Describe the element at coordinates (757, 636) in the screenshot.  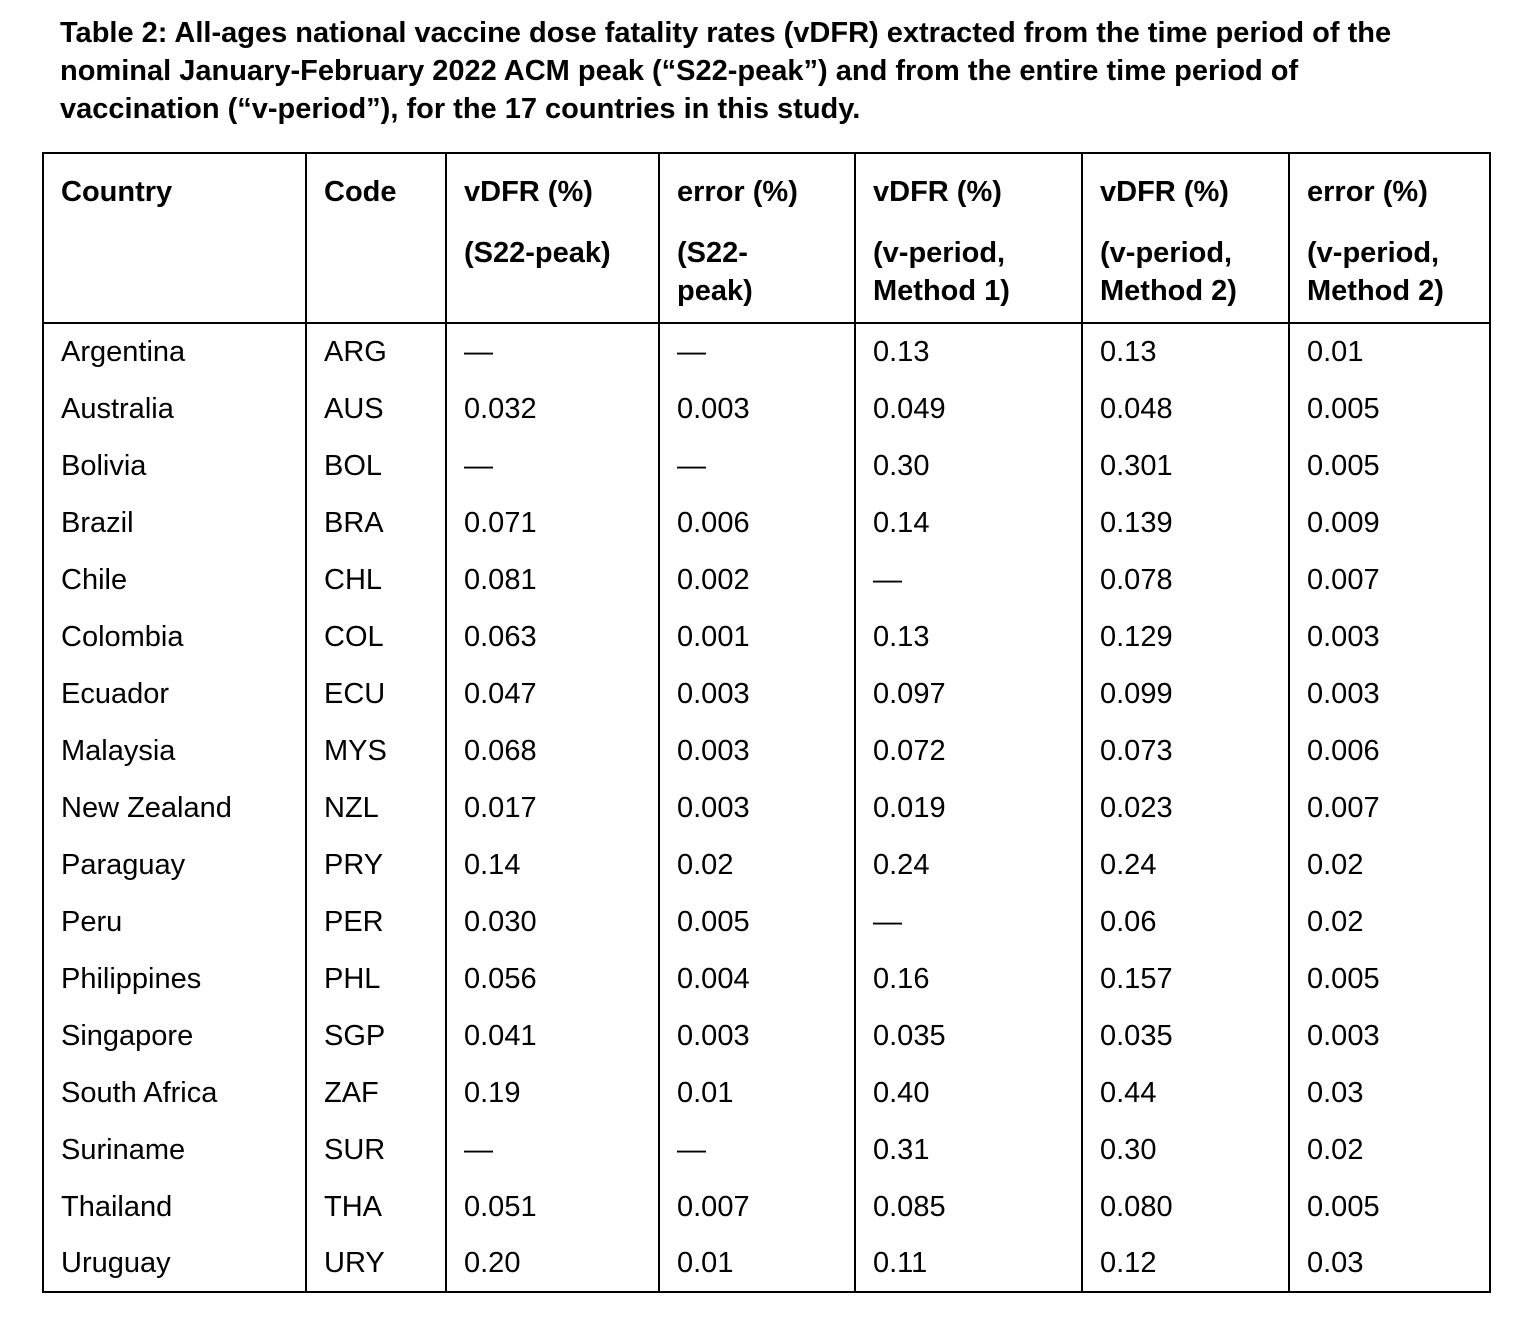
I see `error-s22-peak-cell: 0.001` at that location.